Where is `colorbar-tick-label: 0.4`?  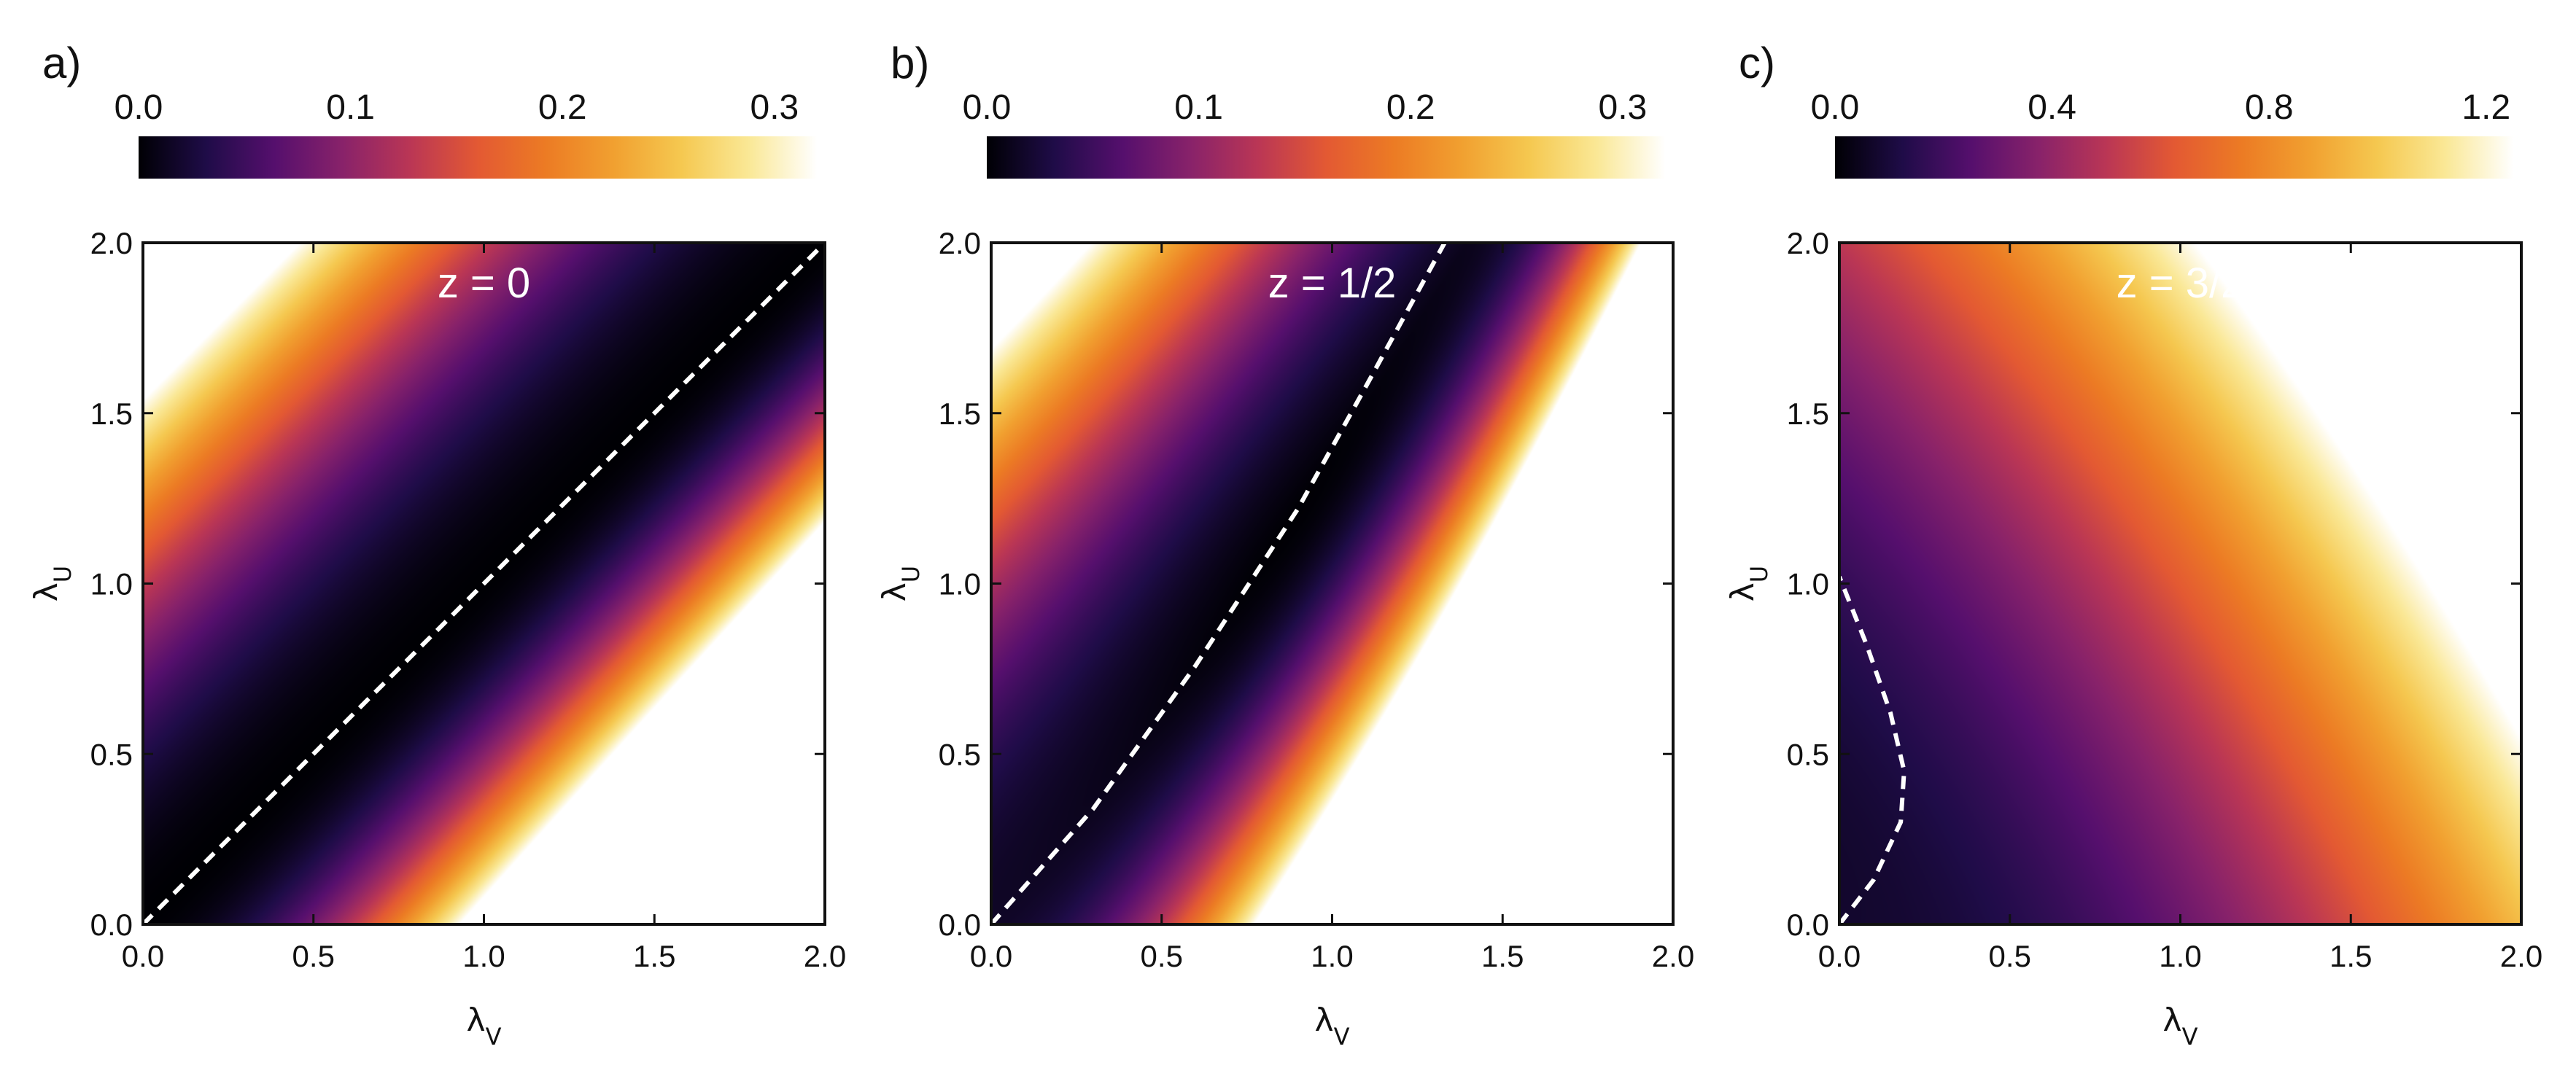 colorbar-tick-label: 0.4 is located at coordinates (2052, 107).